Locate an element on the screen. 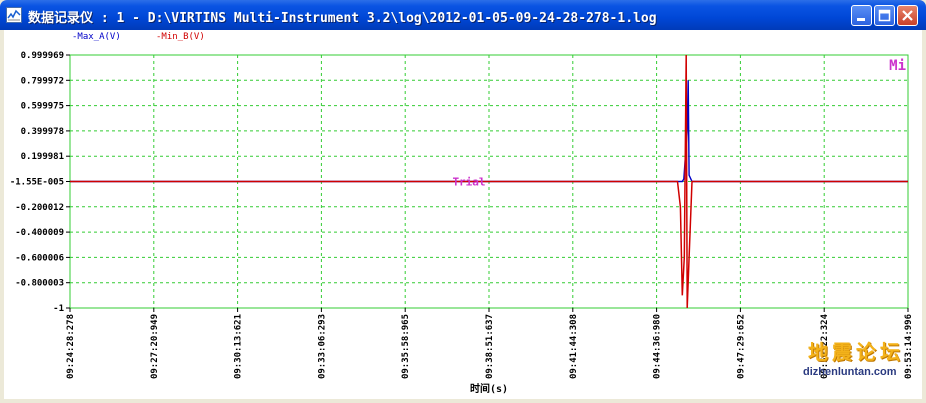  x-tick-label: 09:53:14:996 is located at coordinates (909, 346).